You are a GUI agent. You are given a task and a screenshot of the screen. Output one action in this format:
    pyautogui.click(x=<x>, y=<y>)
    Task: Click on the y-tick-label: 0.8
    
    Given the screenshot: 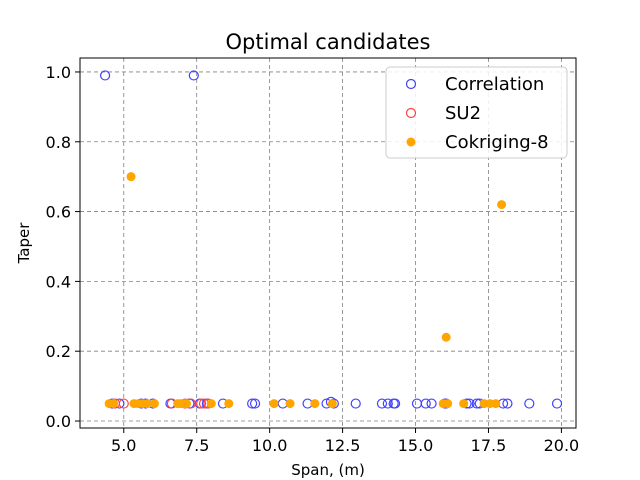 What is the action you would take?
    pyautogui.click(x=58, y=142)
    